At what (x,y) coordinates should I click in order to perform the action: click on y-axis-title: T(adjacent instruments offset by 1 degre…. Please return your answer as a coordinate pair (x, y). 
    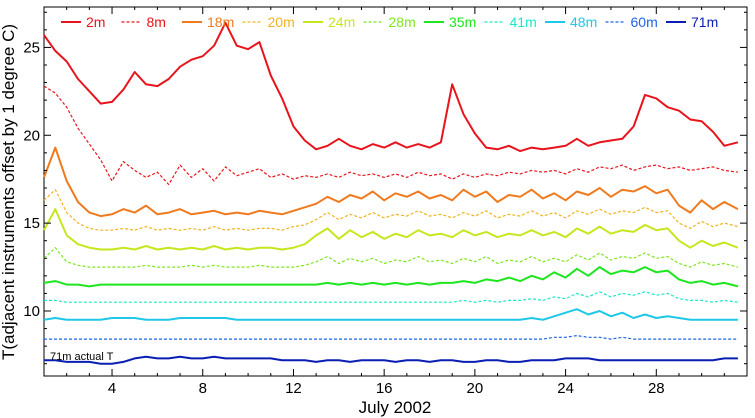
    Looking at the image, I should click on (9, 192).